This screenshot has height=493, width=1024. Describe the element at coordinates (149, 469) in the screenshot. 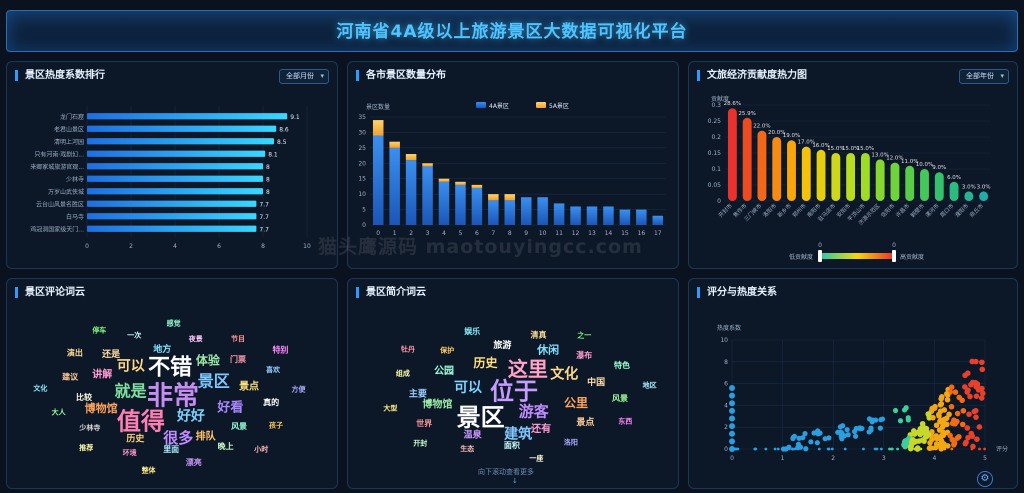

I see `cloud-word: 整体` at that location.